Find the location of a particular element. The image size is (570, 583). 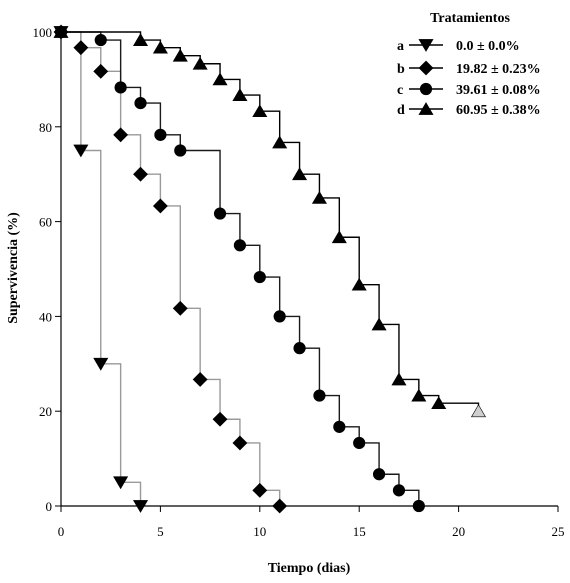

legend-label: 60.95 ± 0.38% is located at coordinates (498, 110).